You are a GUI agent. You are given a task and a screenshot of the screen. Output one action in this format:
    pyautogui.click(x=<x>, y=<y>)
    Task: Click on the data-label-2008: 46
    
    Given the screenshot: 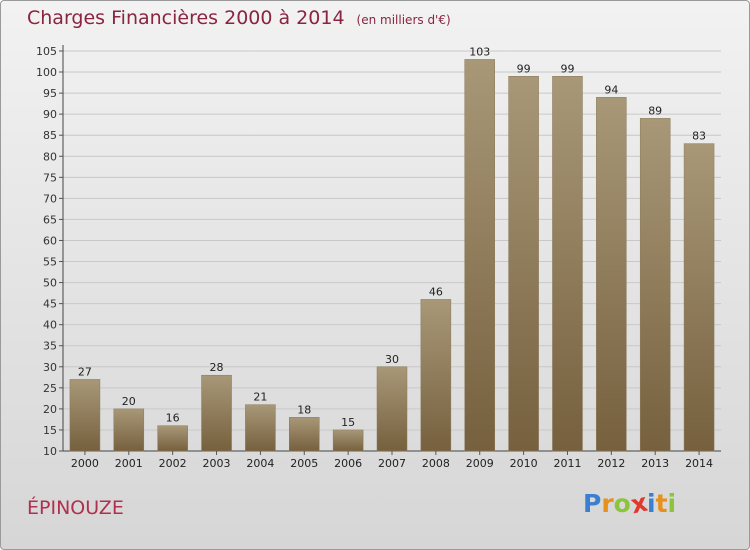 What is the action you would take?
    pyautogui.click(x=436, y=291)
    